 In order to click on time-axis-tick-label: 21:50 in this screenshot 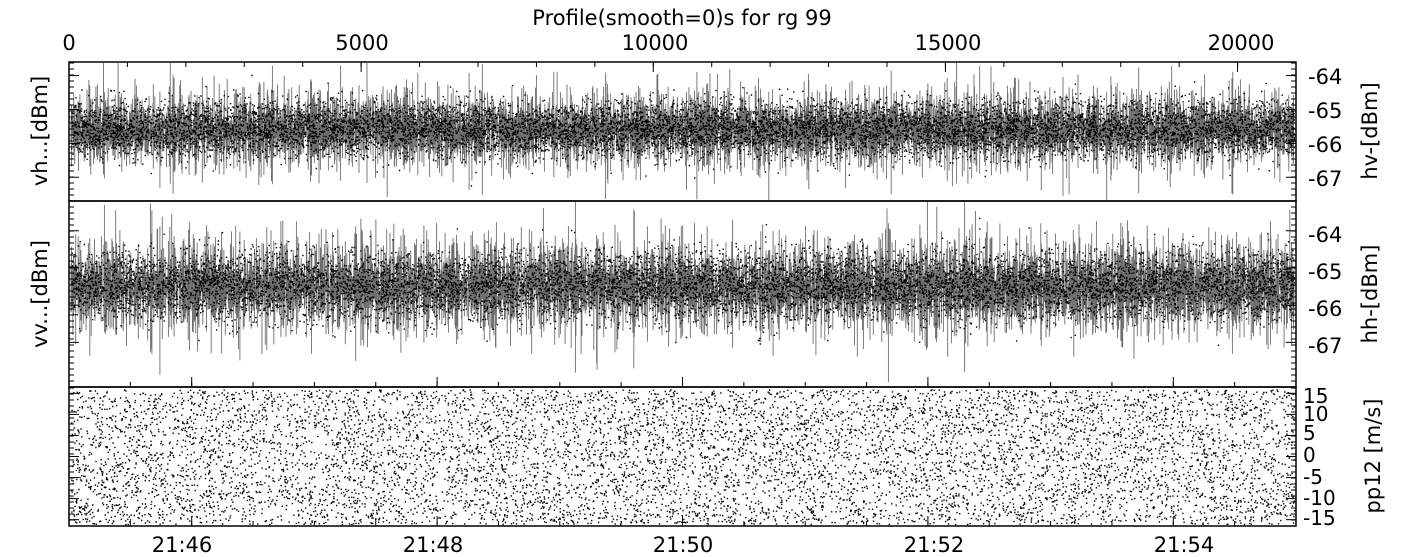, I will do `click(683, 545)`.